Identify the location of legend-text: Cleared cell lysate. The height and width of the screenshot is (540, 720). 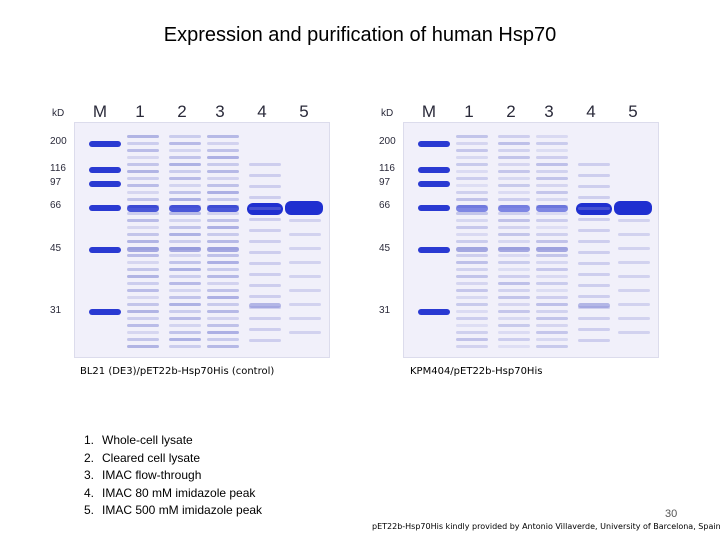
(151, 457).